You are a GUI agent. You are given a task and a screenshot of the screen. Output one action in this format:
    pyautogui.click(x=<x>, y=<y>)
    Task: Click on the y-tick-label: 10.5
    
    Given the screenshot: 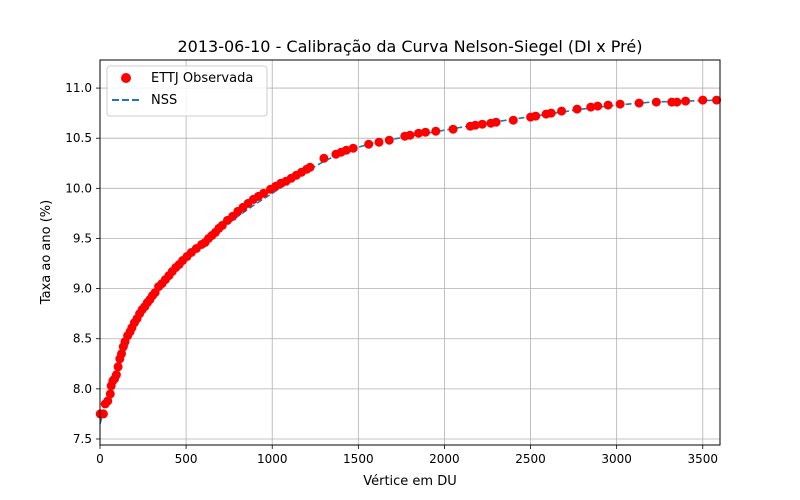 What is the action you would take?
    pyautogui.click(x=78, y=138)
    